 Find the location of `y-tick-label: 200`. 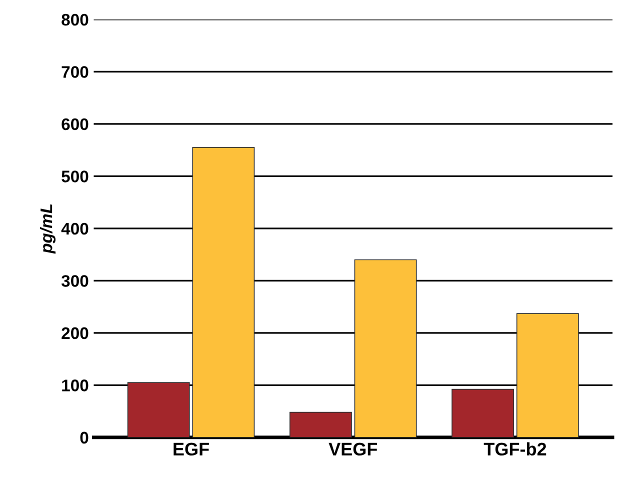

y-tick-label: 200 is located at coordinates (75, 333).